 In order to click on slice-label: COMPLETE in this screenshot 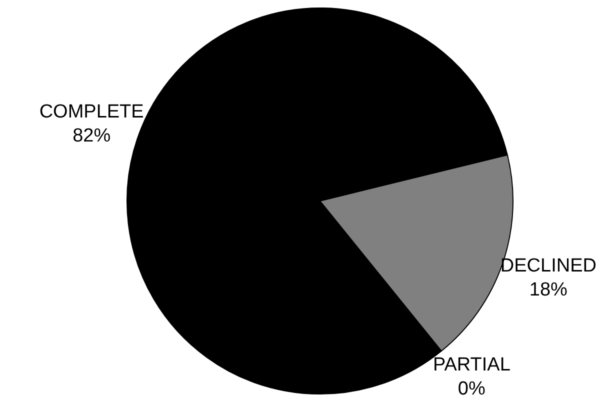, I will do `click(91, 112)`.